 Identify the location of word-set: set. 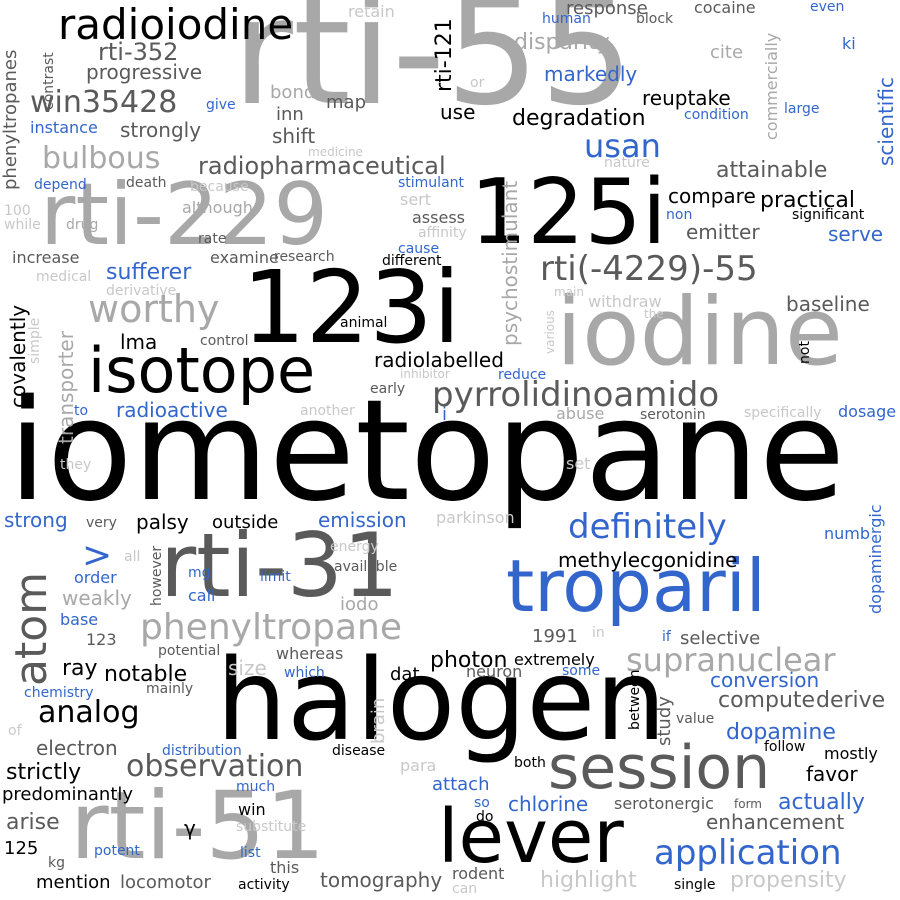
(578, 463).